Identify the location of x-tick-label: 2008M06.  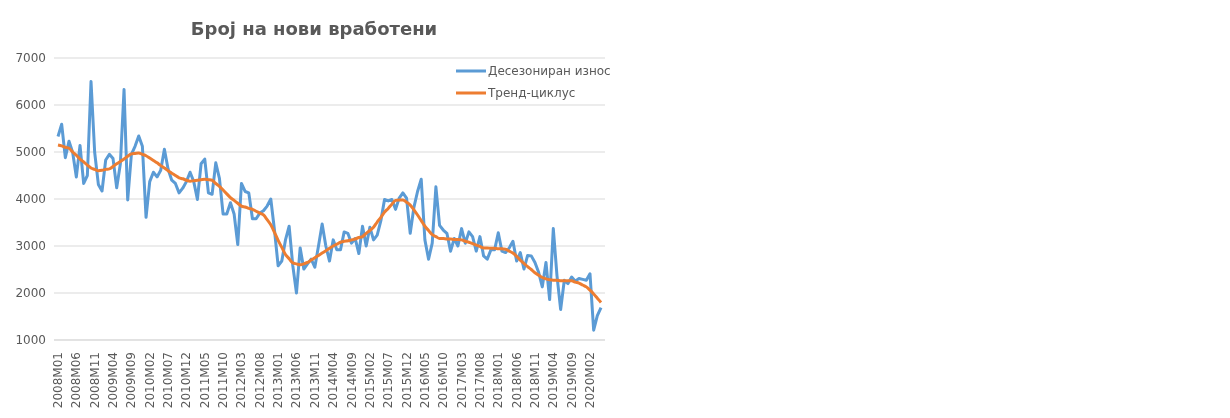
(76, 380).